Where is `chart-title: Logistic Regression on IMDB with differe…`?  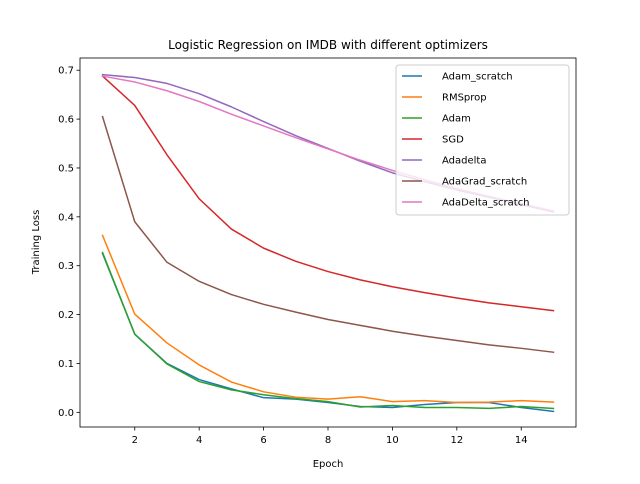 chart-title: Logistic Regression on IMDB with differe… is located at coordinates (328, 45).